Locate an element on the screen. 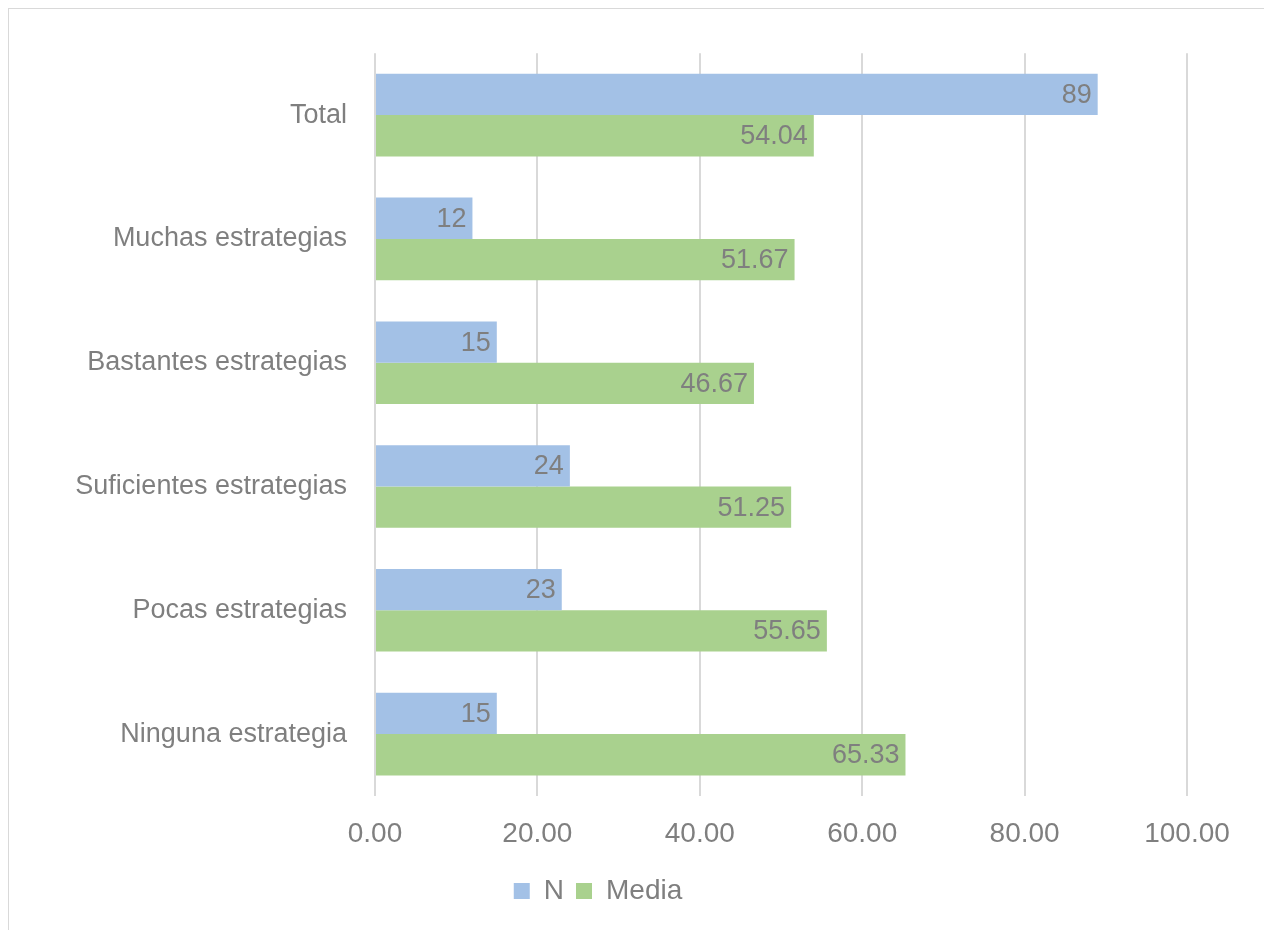 This screenshot has width=1264, height=930. data-label: 51.67 is located at coordinates (754, 259).